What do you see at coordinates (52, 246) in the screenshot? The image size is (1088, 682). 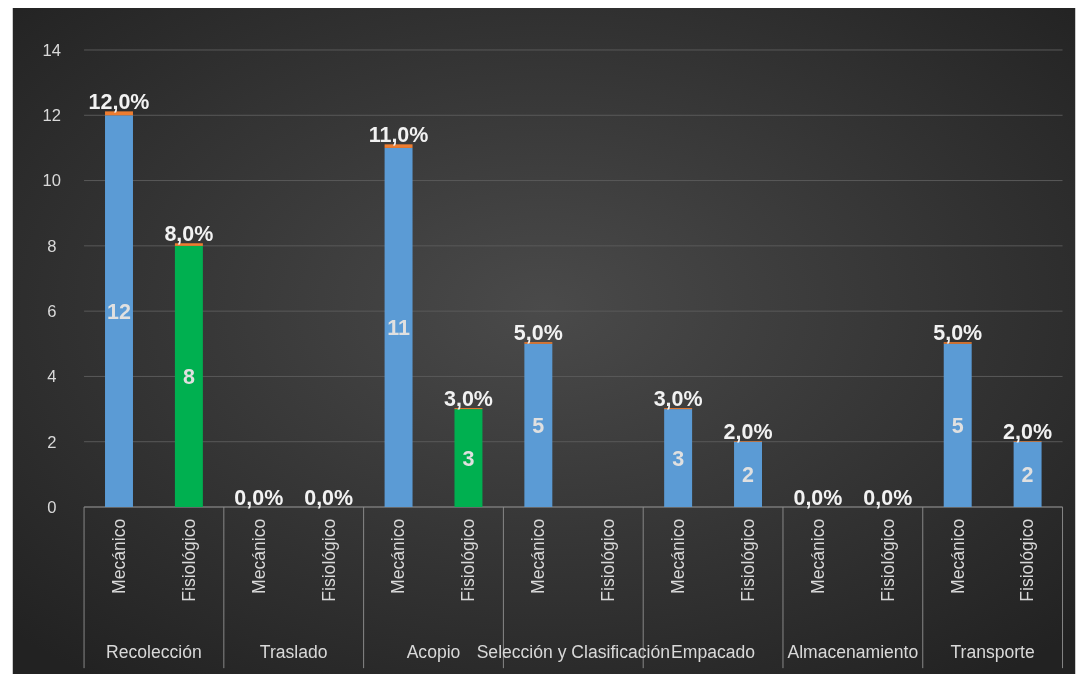 I see `y-tick-label: 8` at bounding box center [52, 246].